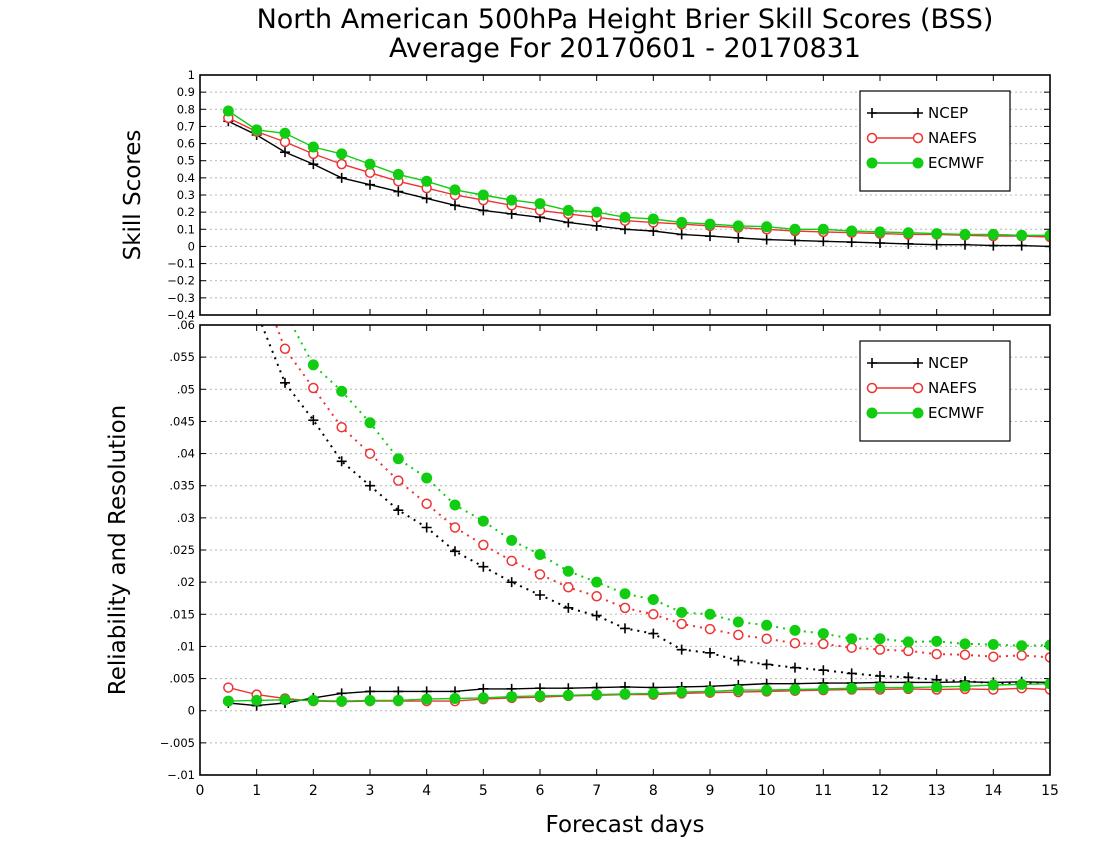 The width and height of the screenshot is (1100, 850). I want to click on y-tick-label: 0.9, so click(186, 92).